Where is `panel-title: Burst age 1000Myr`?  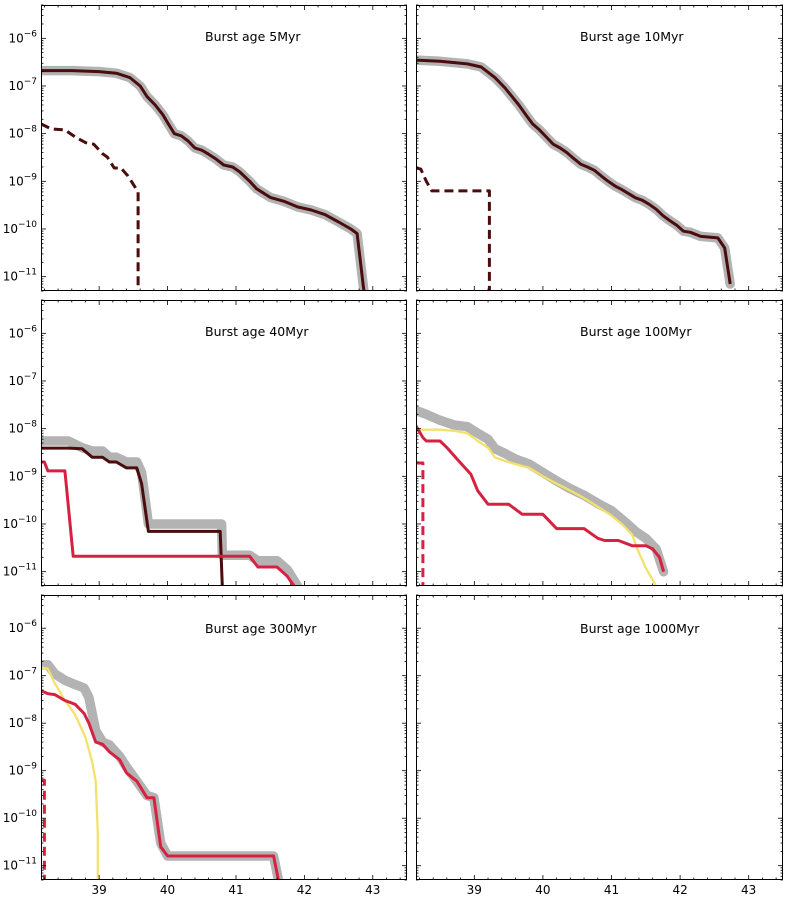
panel-title: Burst age 1000Myr is located at coordinates (640, 628).